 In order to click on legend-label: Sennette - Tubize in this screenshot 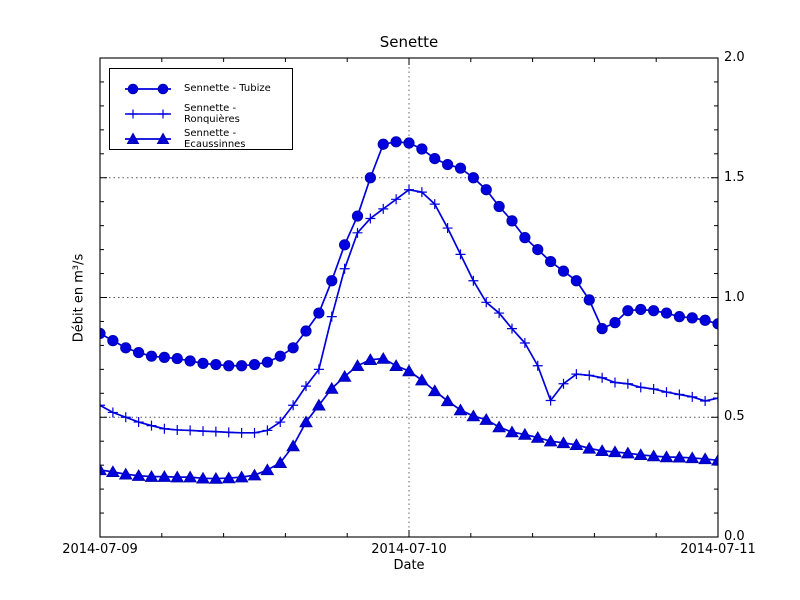, I will do `click(227, 88)`.